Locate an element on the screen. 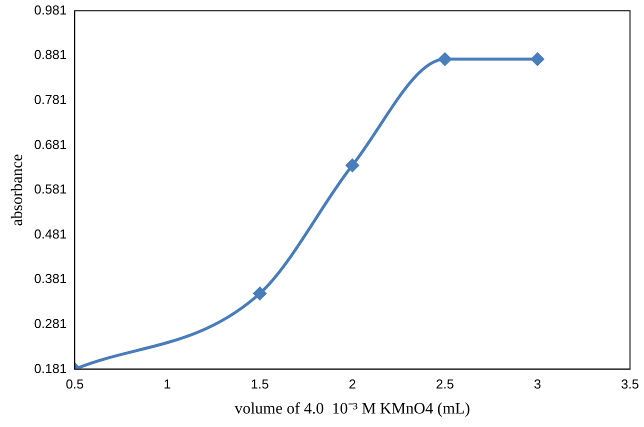 The image size is (644, 427). y-tick-label: 0.281 is located at coordinates (50, 323).